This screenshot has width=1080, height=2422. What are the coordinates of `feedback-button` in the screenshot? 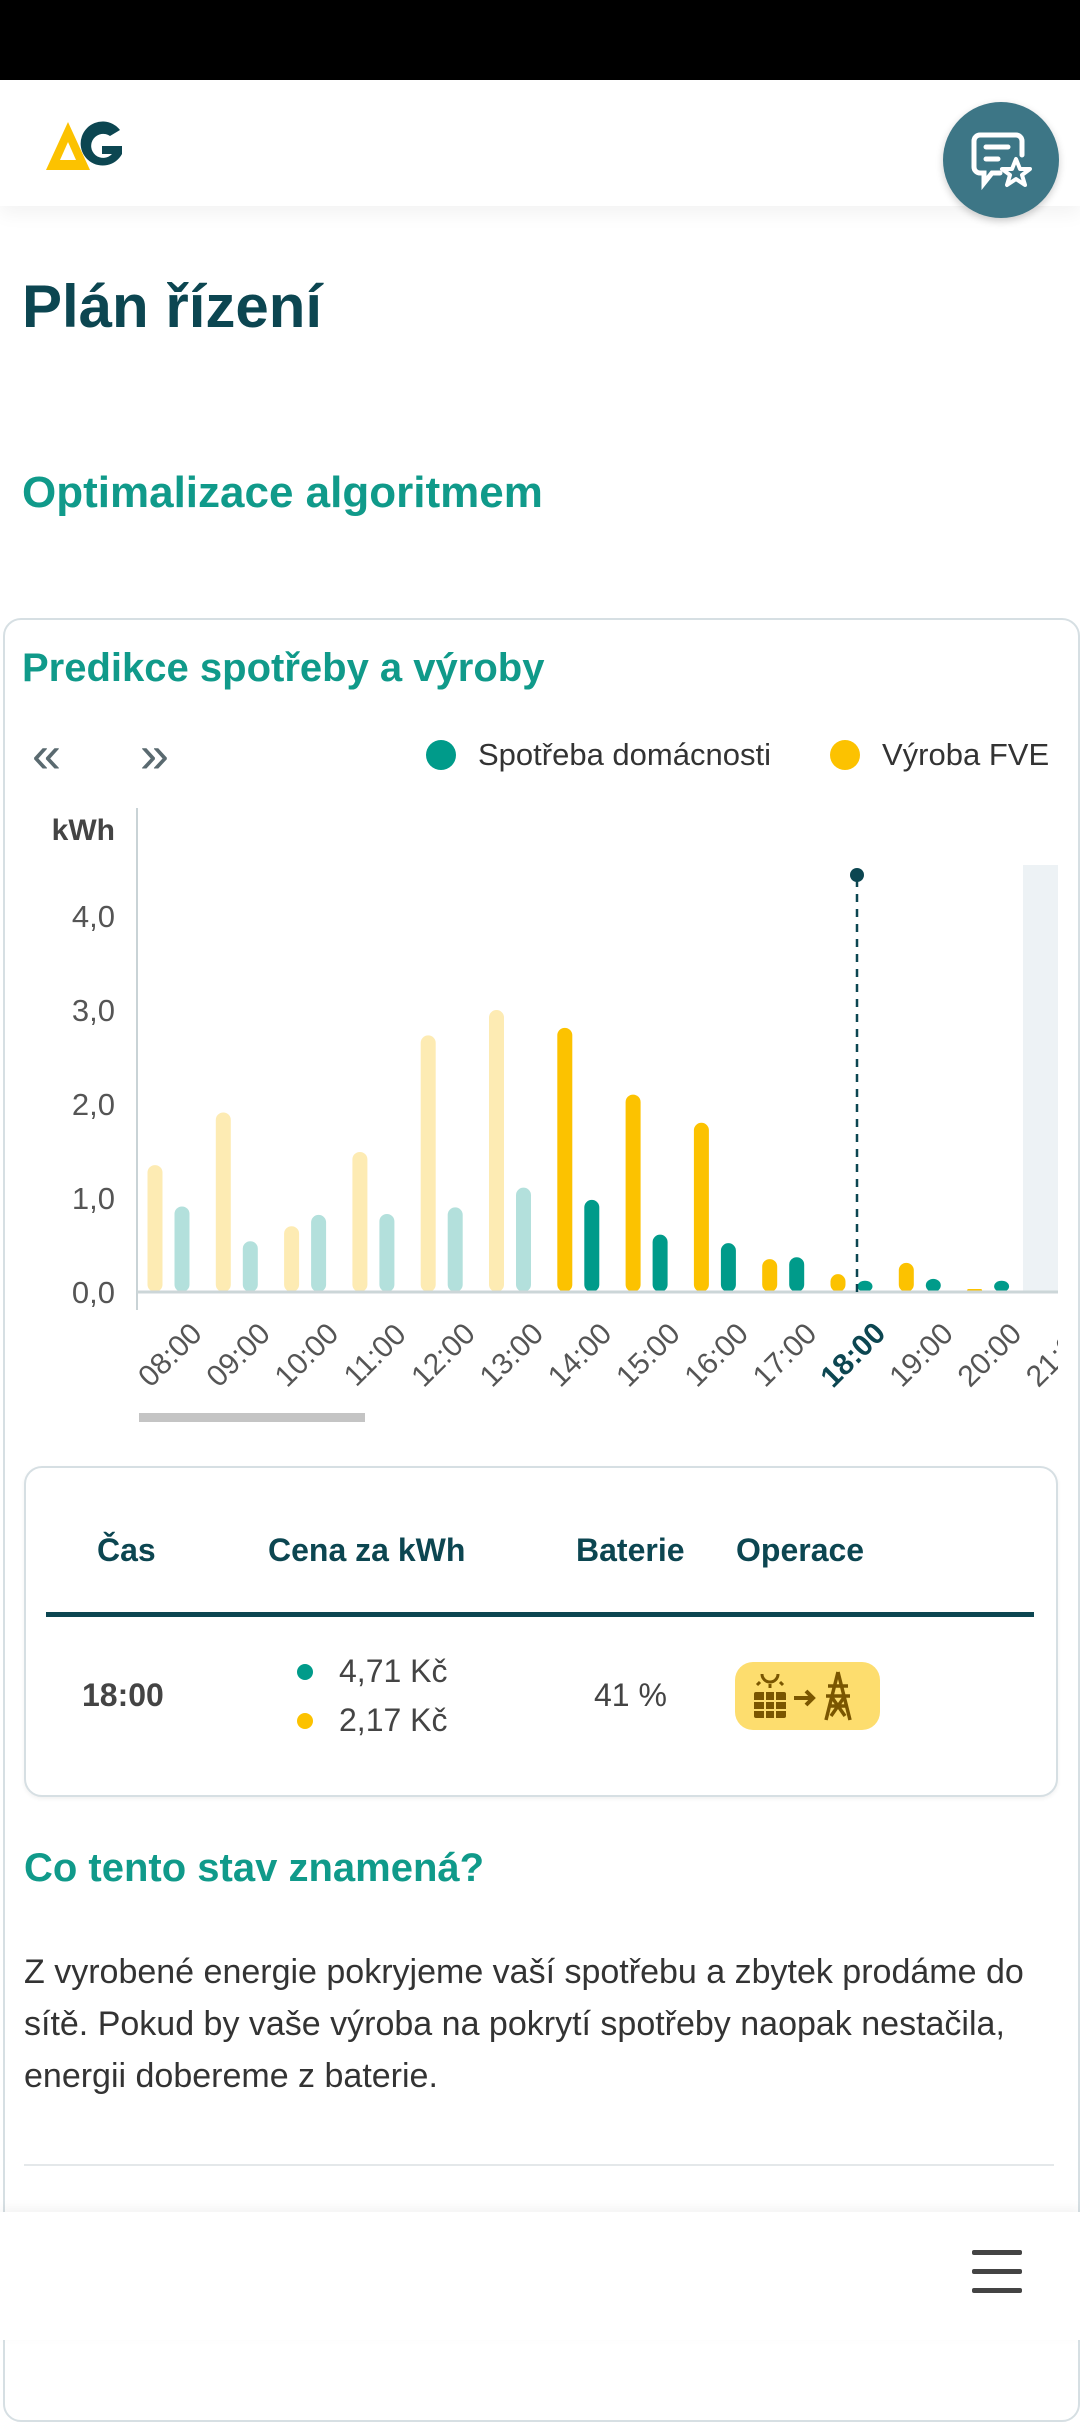 It's located at (1001, 160).